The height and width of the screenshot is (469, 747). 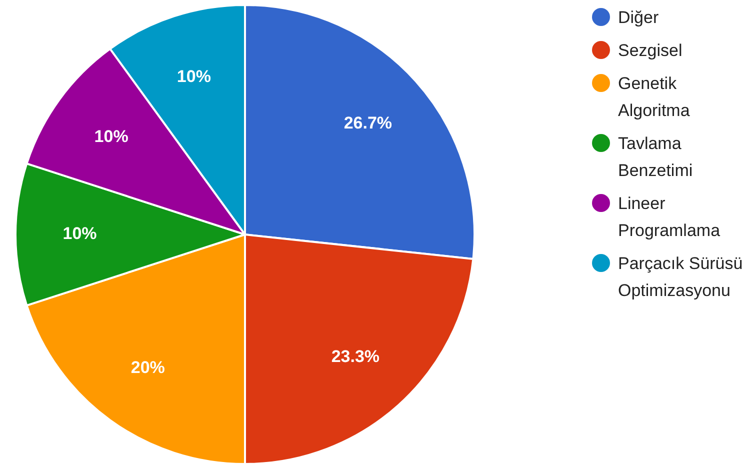 I want to click on legend-label: Lineer Programlama, so click(x=670, y=217).